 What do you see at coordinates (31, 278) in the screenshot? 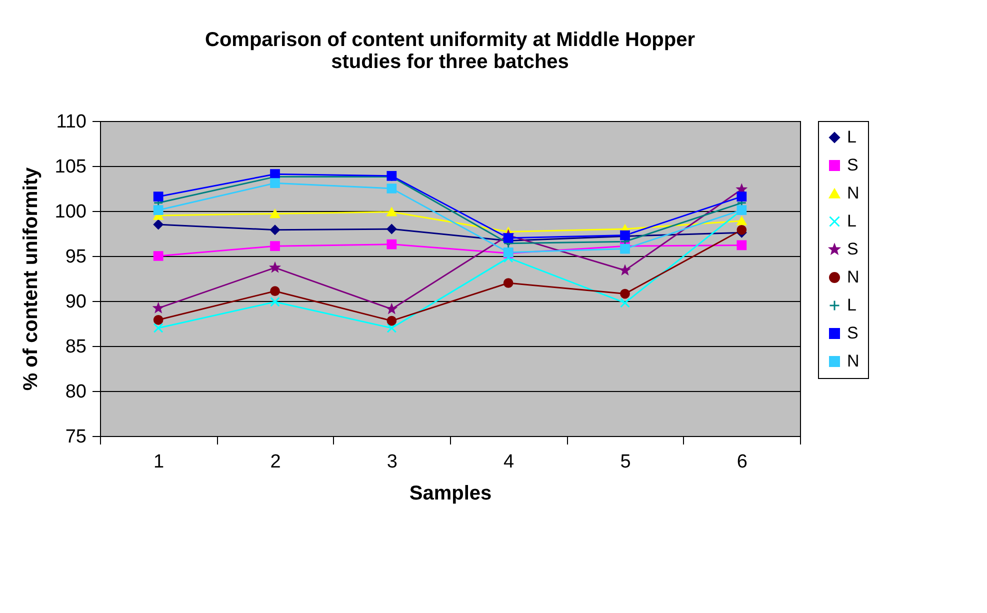
I see `y-axis-title: % of content uniformity` at bounding box center [31, 278].